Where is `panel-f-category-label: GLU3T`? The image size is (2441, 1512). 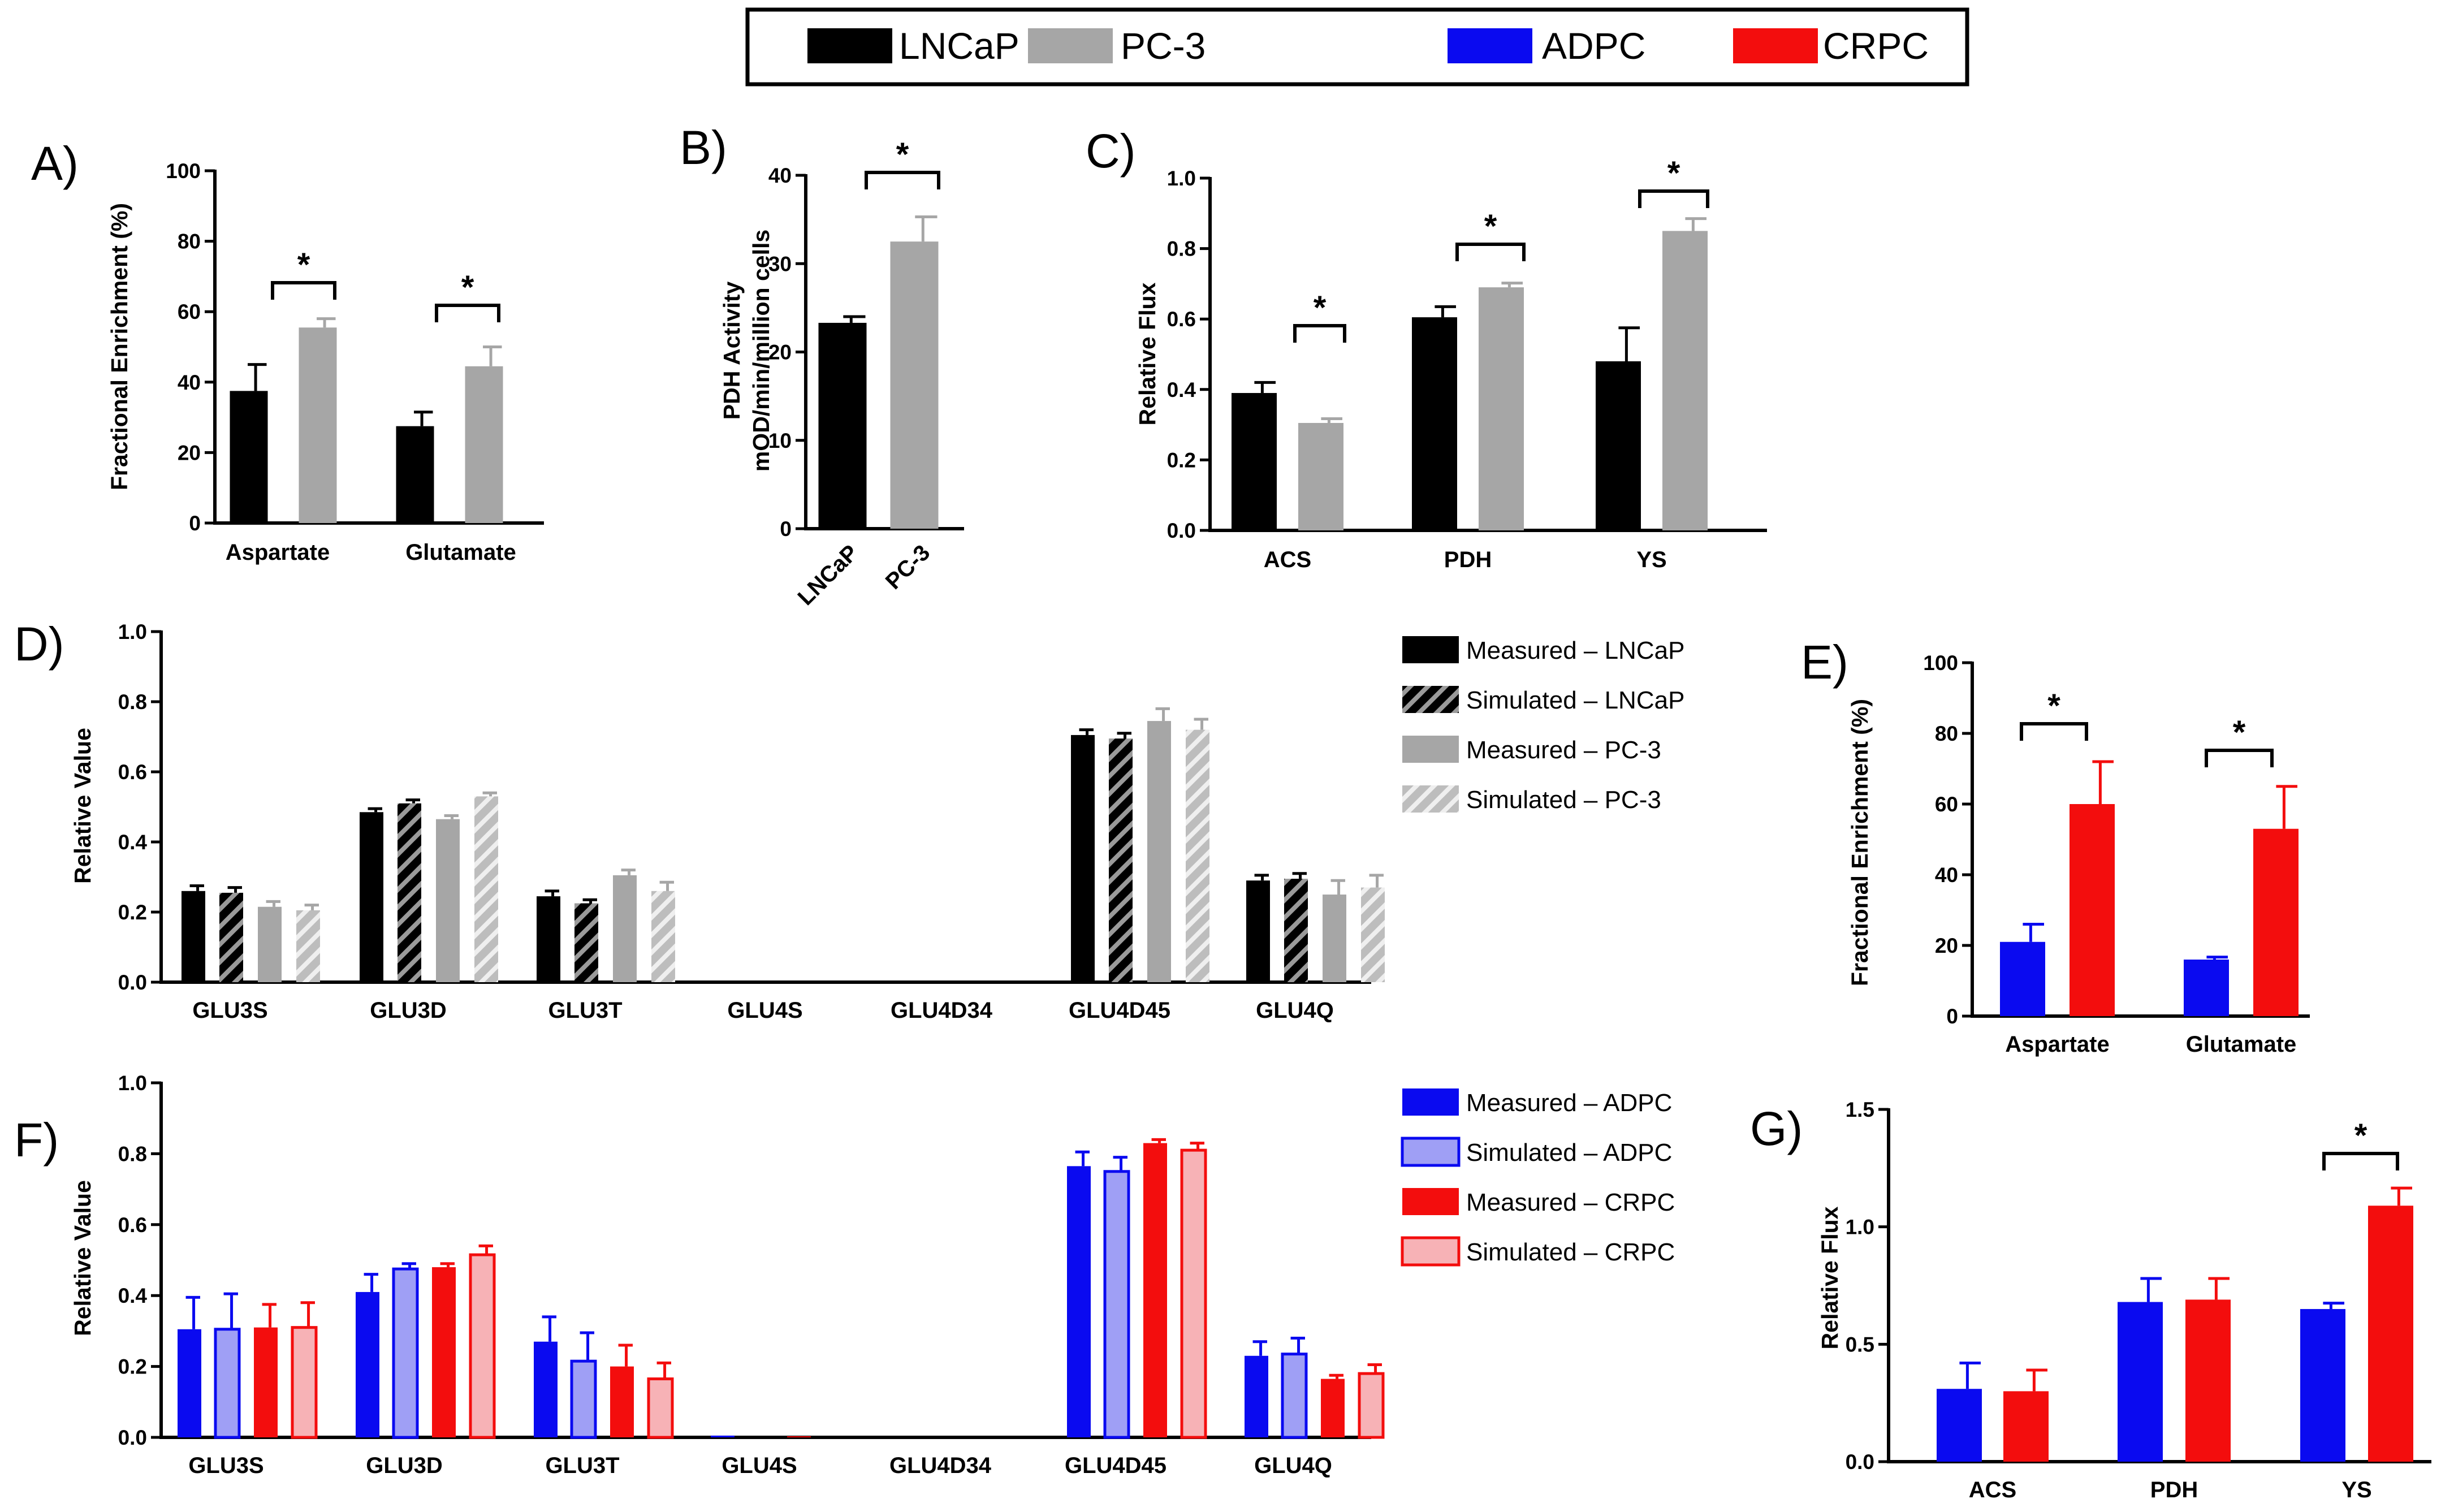 panel-f-category-label: GLU3T is located at coordinates (582, 1466).